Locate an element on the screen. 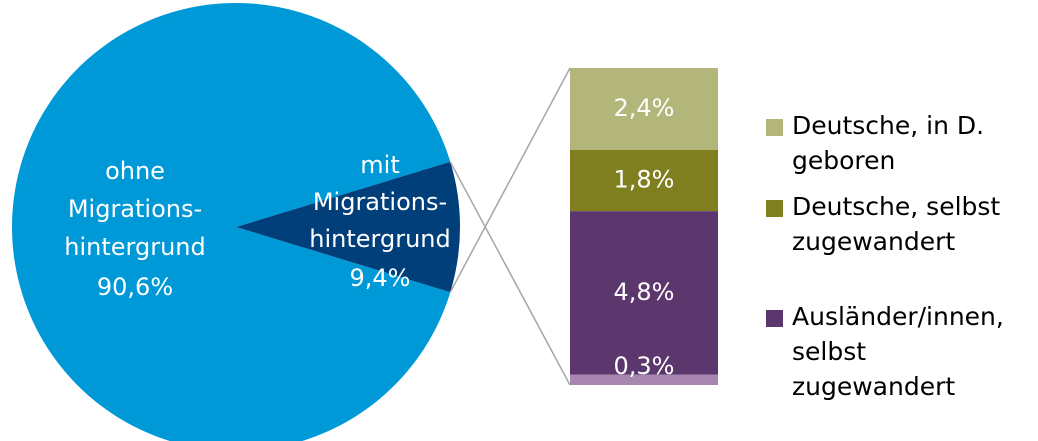 This screenshot has height=441, width=1038. legend-label: Deutsche, in D. is located at coordinates (888, 125).